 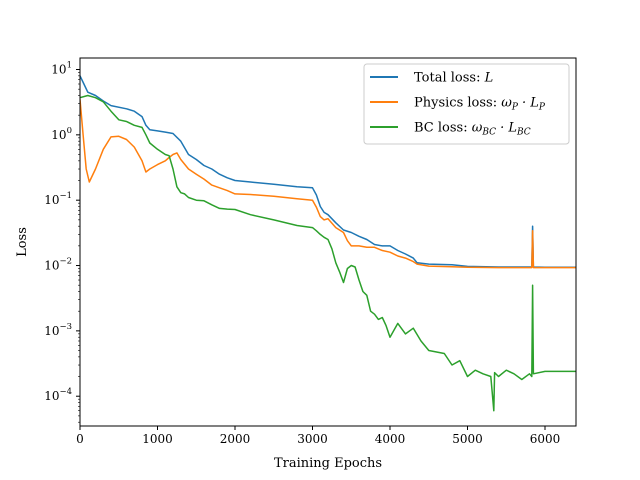 What do you see at coordinates (235, 439) in the screenshot?
I see `x-tick-label: 2000` at bounding box center [235, 439].